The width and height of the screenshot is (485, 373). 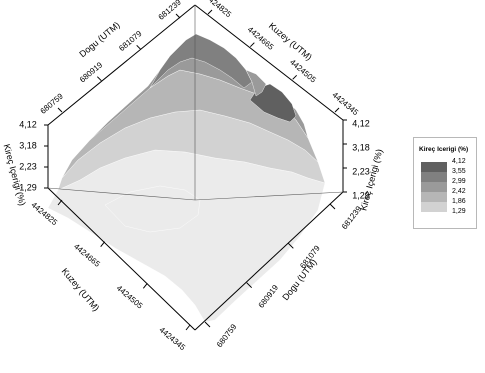 What do you see at coordinates (28, 145) in the screenshot?
I see `z-left-tick-label: 3,18` at bounding box center [28, 145].